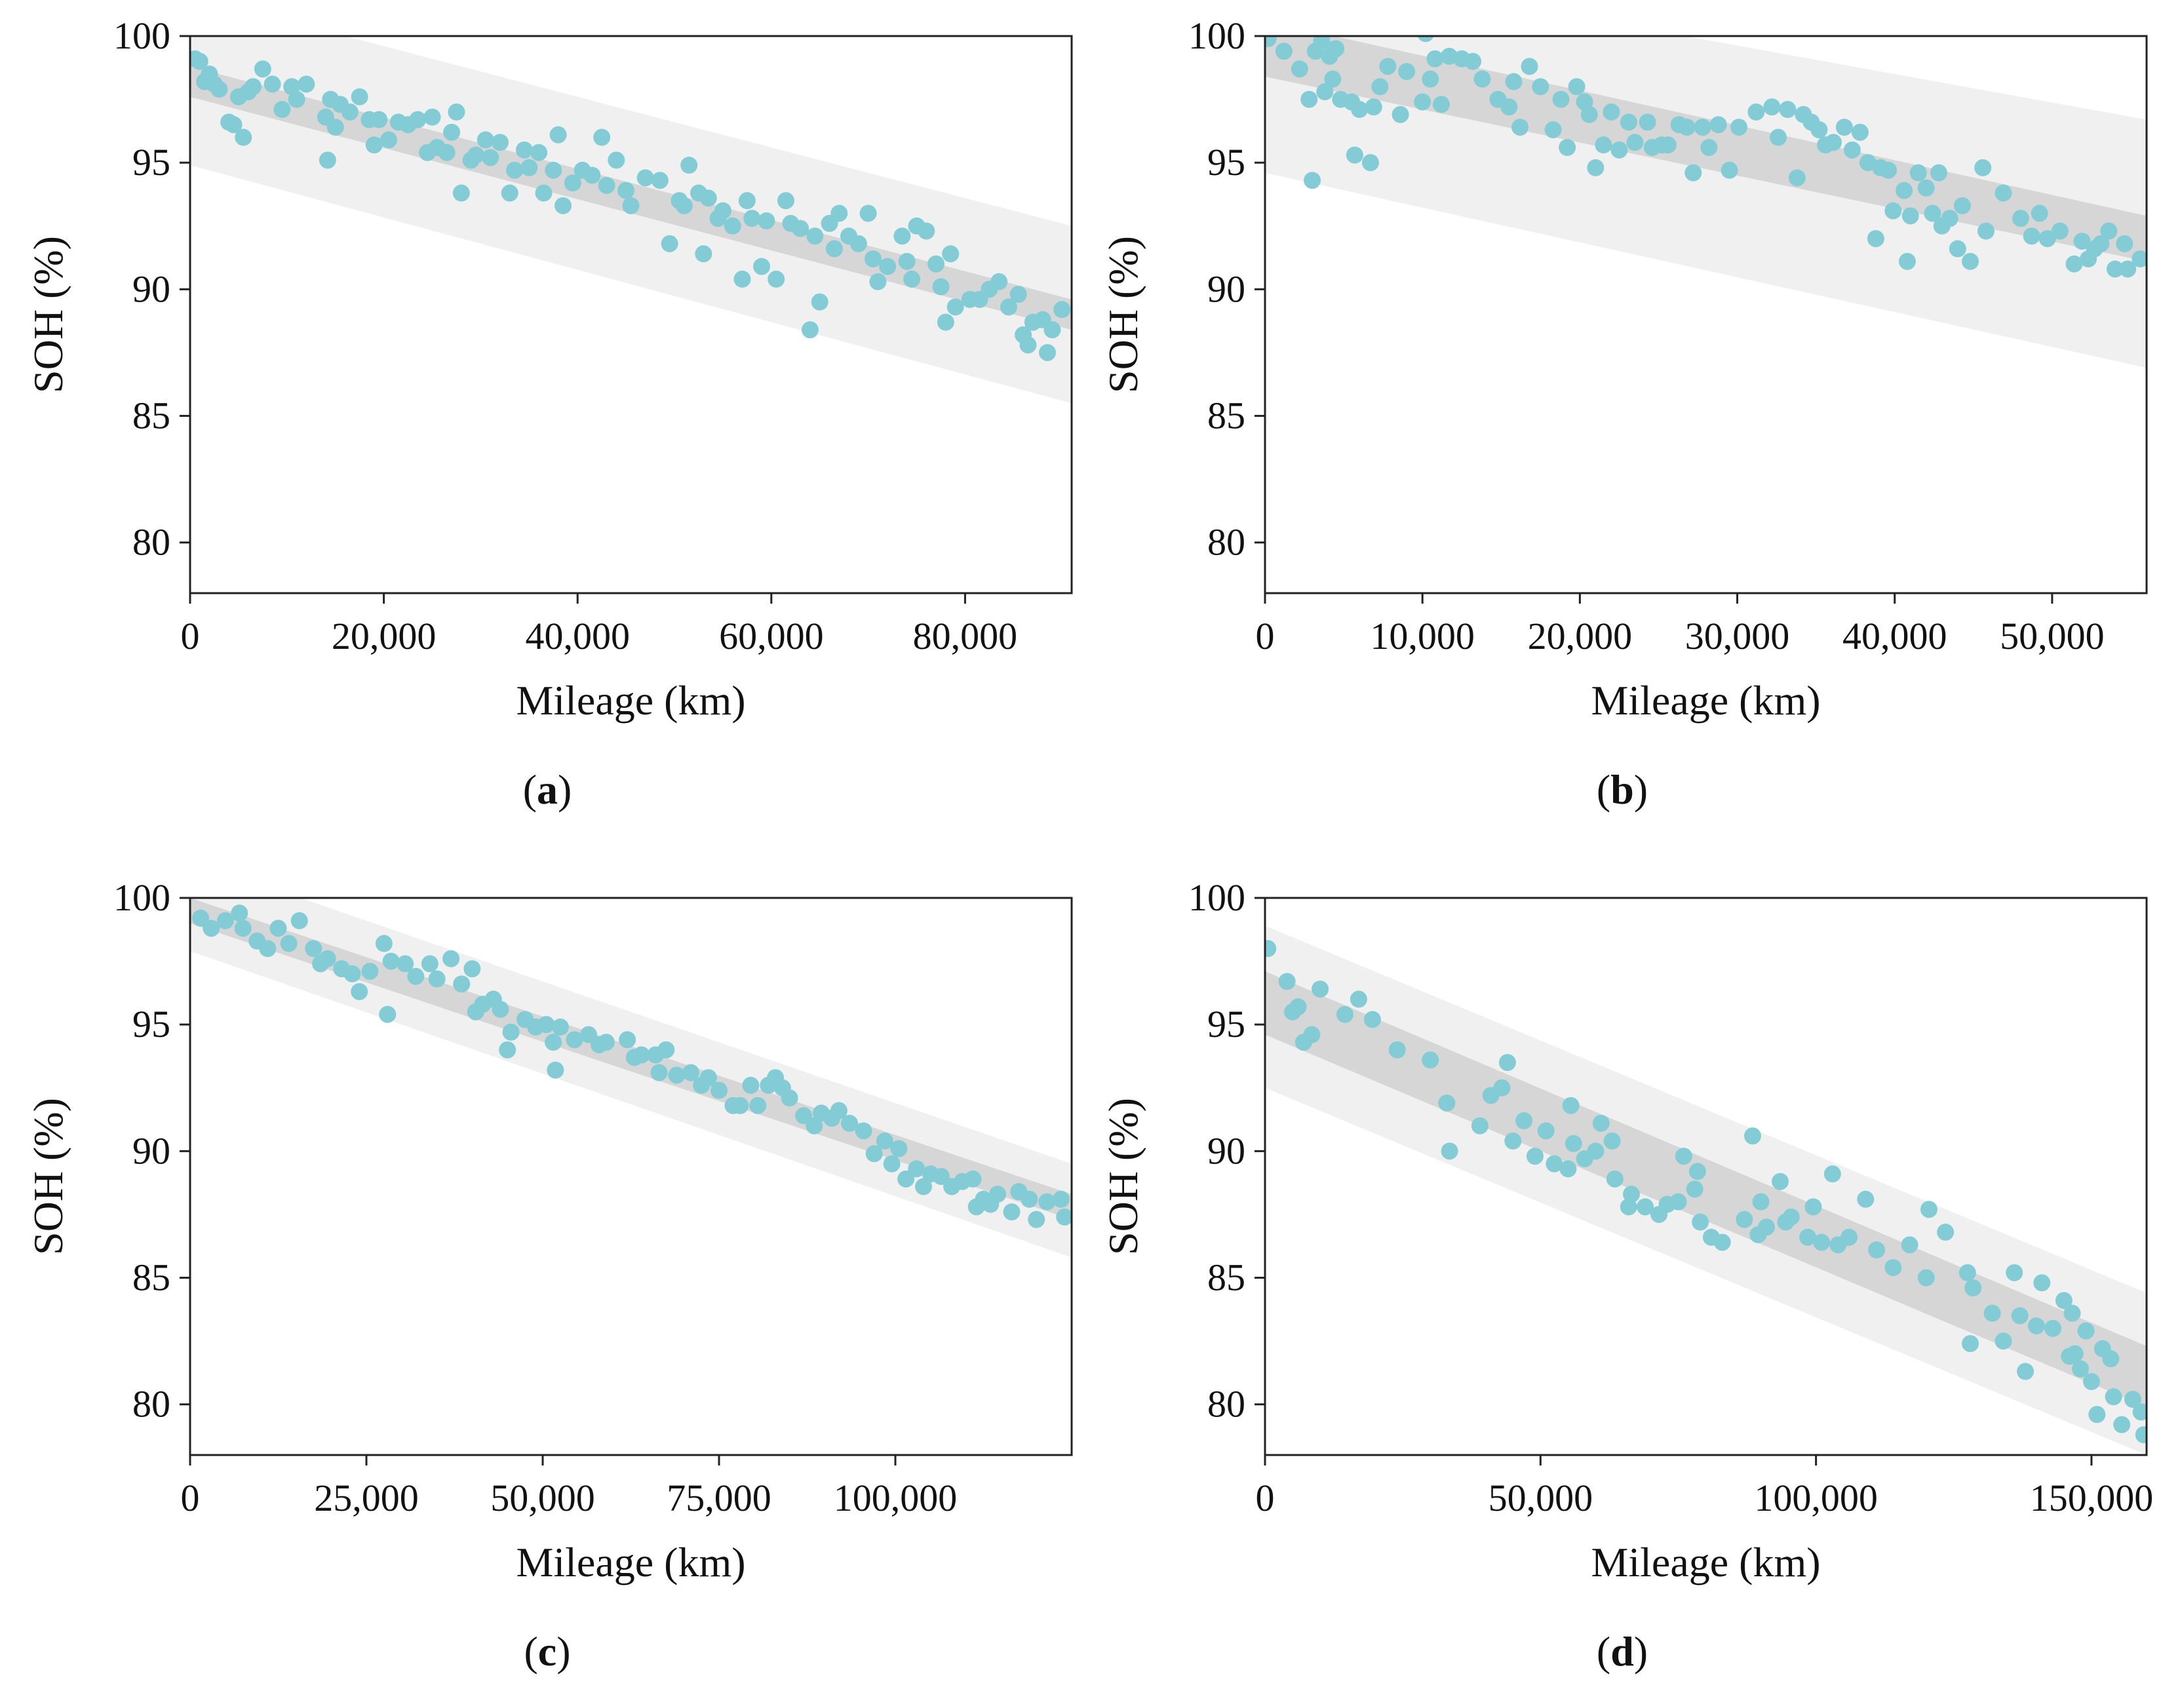 The width and height of the screenshot is (2161, 1708). I want to click on x-tick-label-b: 0, so click(1265, 636).